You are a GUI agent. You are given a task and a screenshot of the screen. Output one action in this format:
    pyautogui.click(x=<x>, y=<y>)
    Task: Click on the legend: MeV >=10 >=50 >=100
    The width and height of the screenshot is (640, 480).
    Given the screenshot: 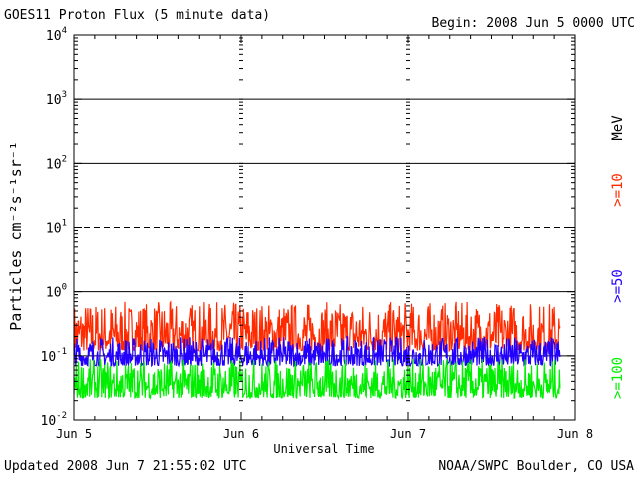 What is the action you would take?
    pyautogui.click(x=618, y=257)
    